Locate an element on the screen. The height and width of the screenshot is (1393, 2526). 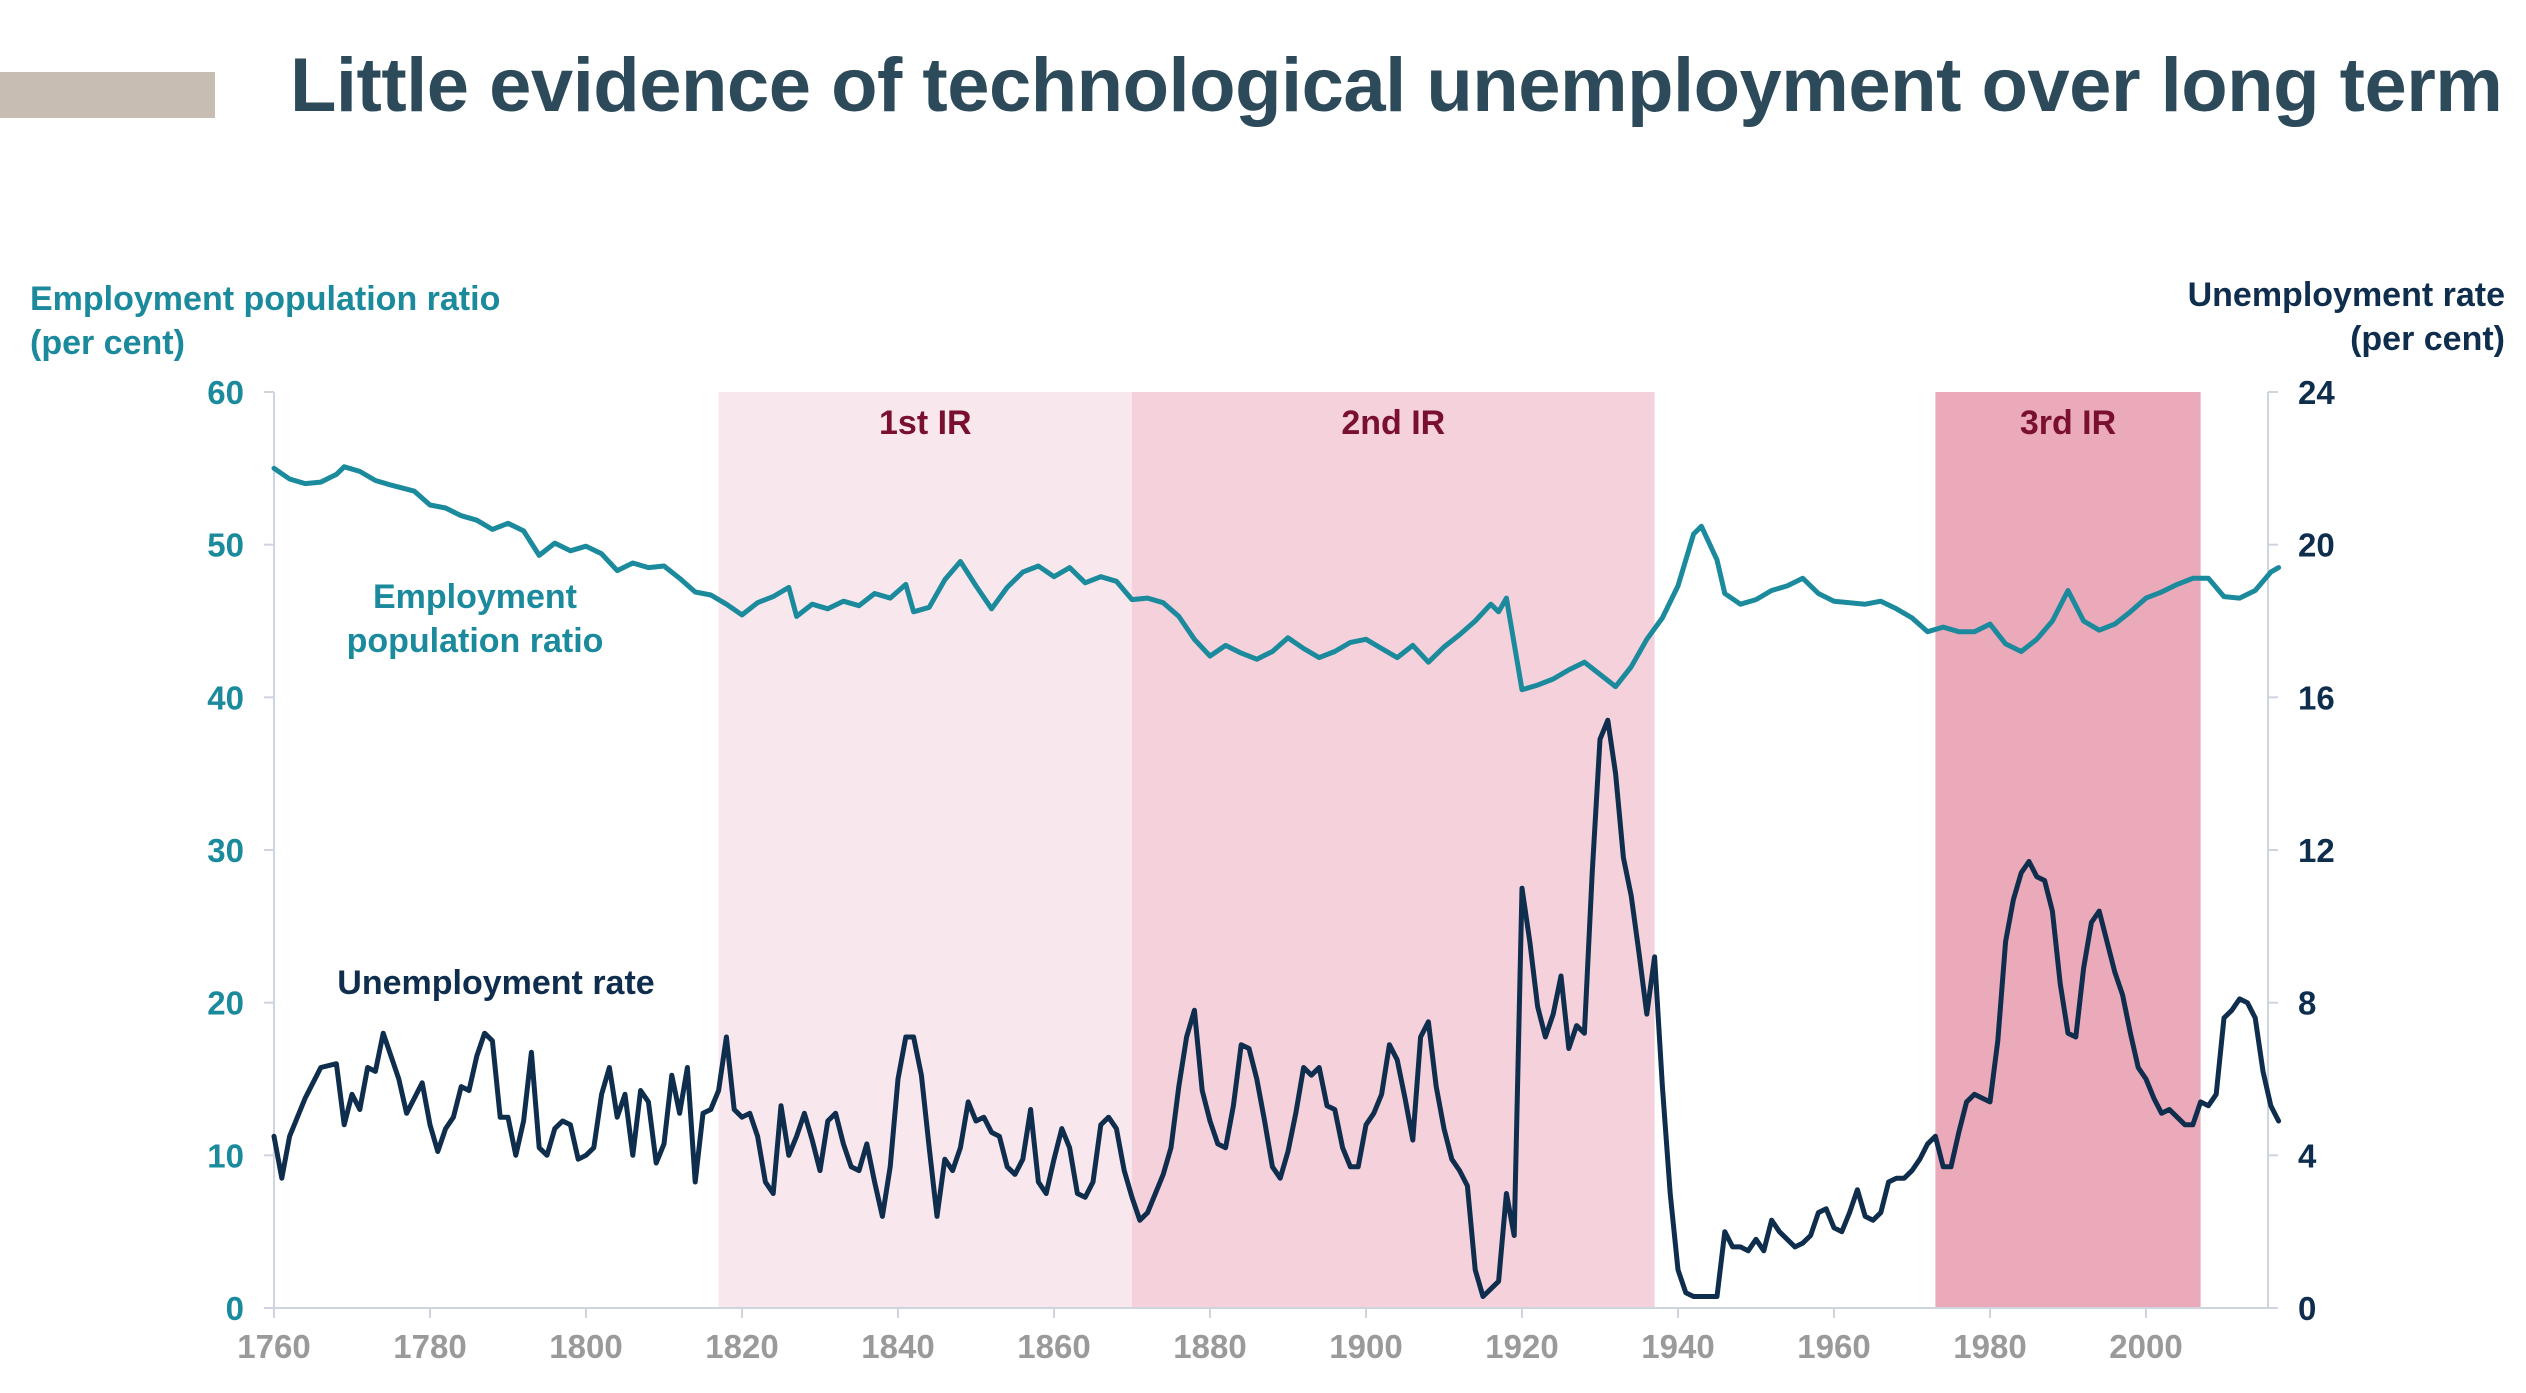
x-tick-label: 1780 is located at coordinates (429, 1346).